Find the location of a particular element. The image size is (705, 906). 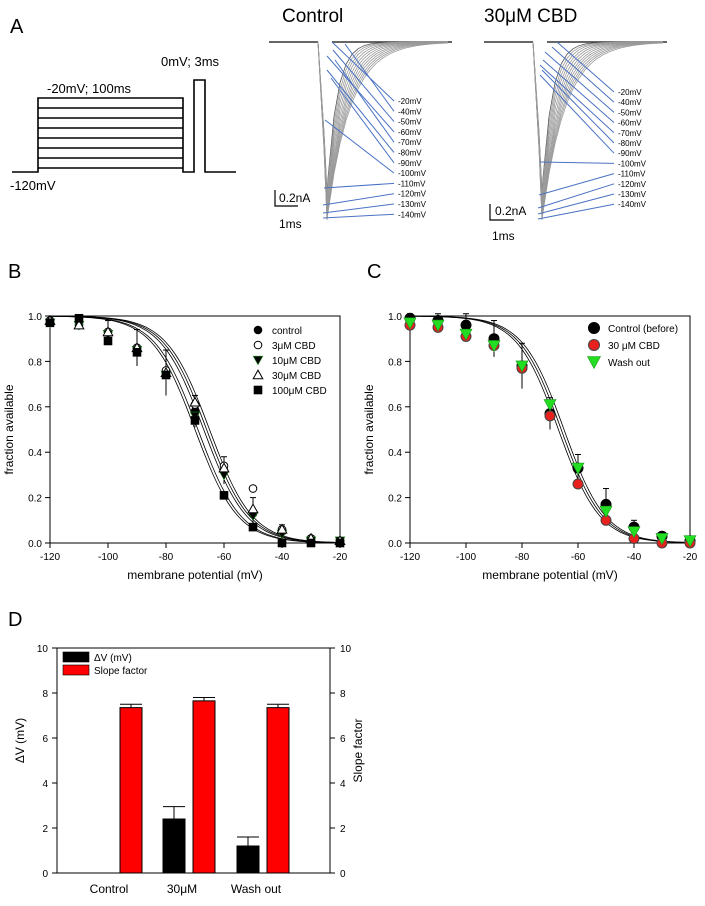

legend-label: ΔV (mV) is located at coordinates (113, 658).